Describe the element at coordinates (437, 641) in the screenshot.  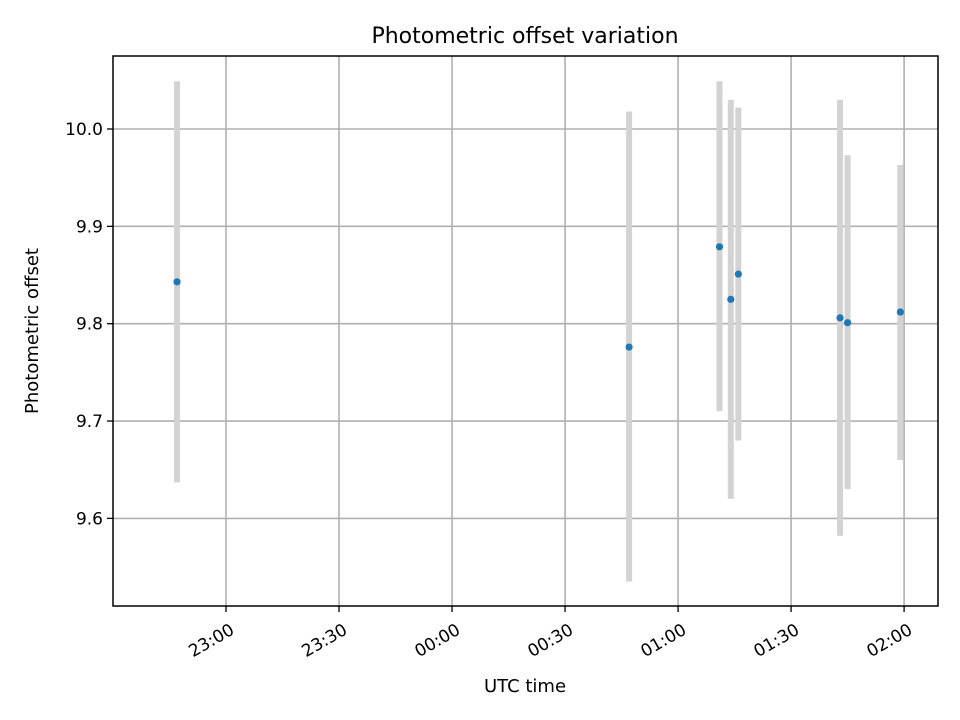
I see `x-tick-label: 00:00` at that location.